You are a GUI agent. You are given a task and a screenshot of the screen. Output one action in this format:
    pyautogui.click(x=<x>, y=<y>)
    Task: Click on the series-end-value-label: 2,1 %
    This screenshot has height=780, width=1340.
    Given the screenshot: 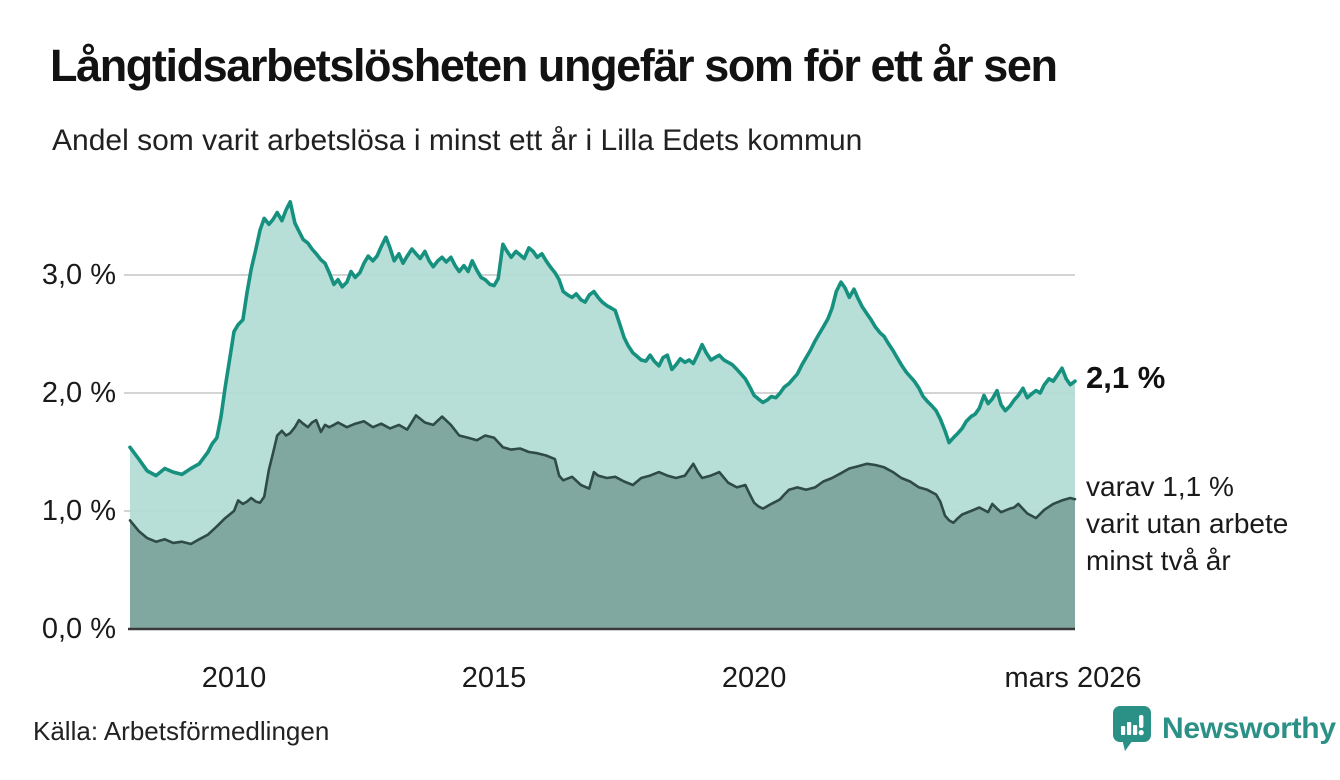 What is the action you would take?
    pyautogui.click(x=1126, y=377)
    